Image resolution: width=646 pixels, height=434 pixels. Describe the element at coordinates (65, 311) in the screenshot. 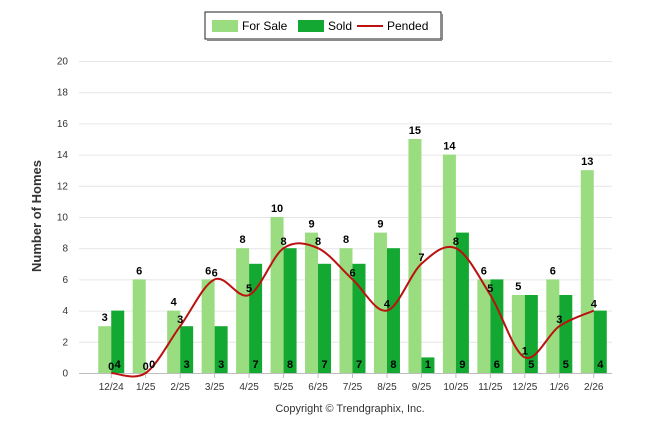

I see `y-tick-label: 4` at that location.